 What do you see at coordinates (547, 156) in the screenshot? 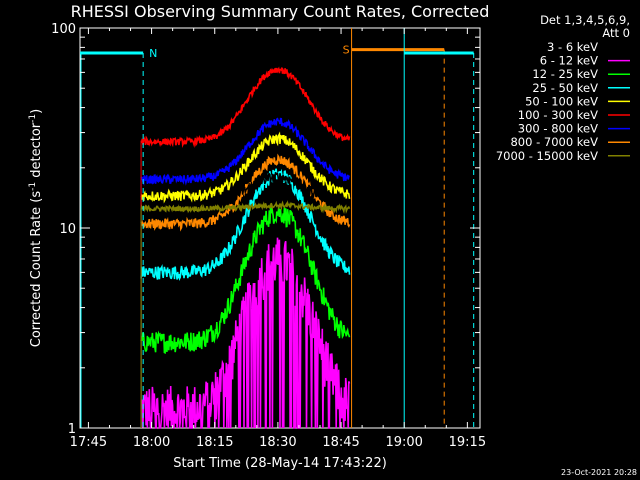
I see `legend-label-8: 7000 - 15000 keV` at bounding box center [547, 156].